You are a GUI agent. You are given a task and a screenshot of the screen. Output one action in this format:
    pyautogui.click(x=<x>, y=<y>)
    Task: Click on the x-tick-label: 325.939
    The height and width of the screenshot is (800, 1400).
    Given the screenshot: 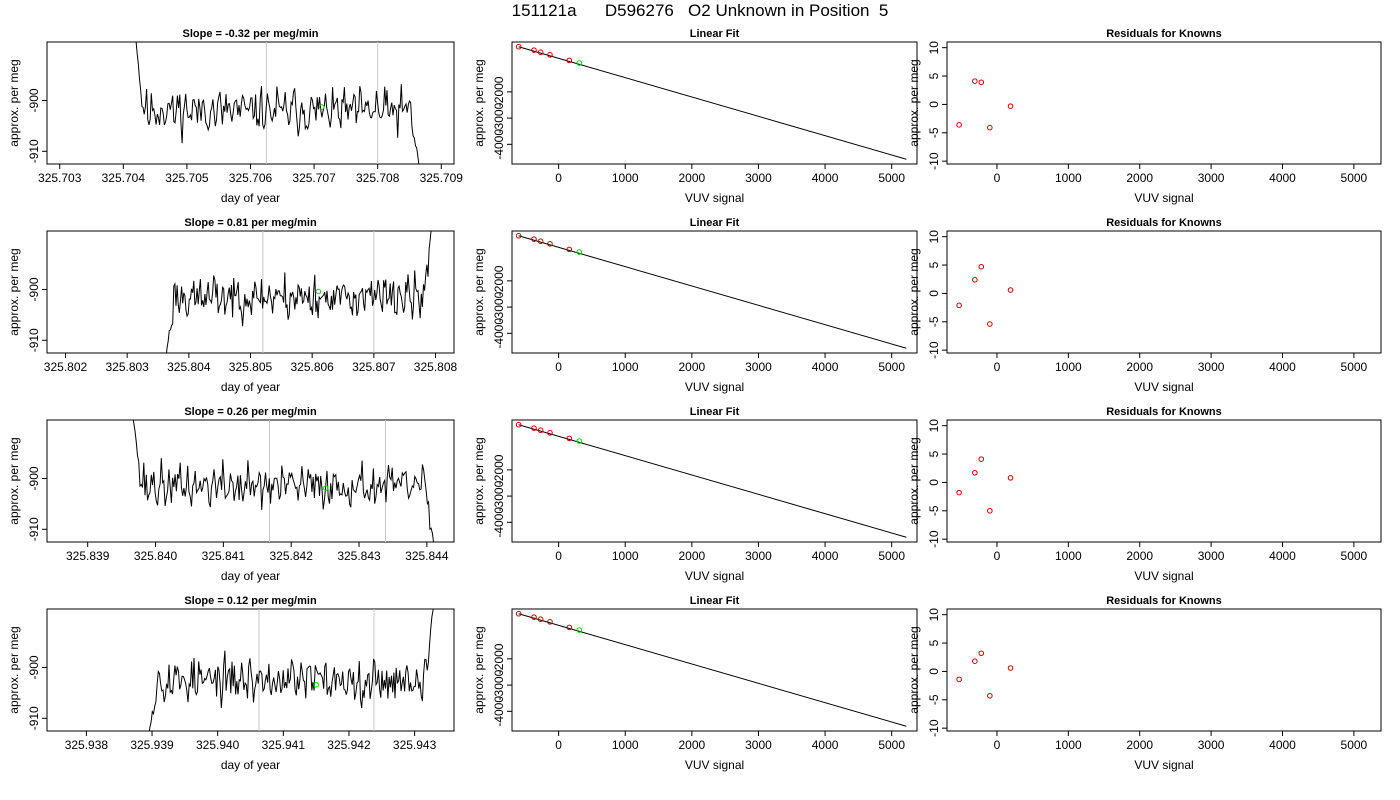 What is the action you would take?
    pyautogui.click(x=152, y=745)
    